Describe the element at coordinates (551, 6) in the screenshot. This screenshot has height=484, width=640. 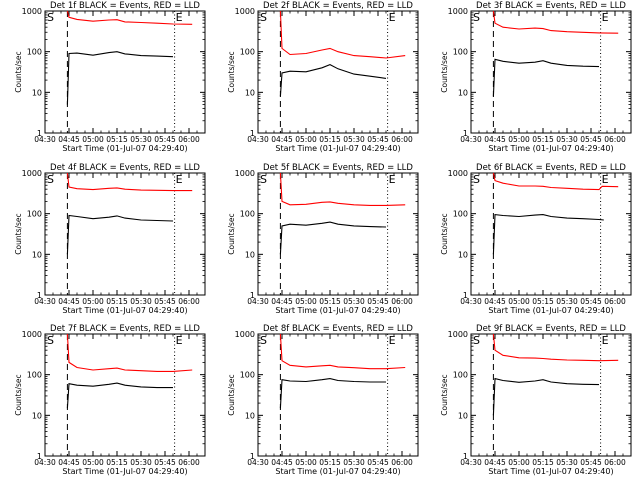
I see `chart-title: Det 3f BLACK = Events, RED = LLD` at that location.